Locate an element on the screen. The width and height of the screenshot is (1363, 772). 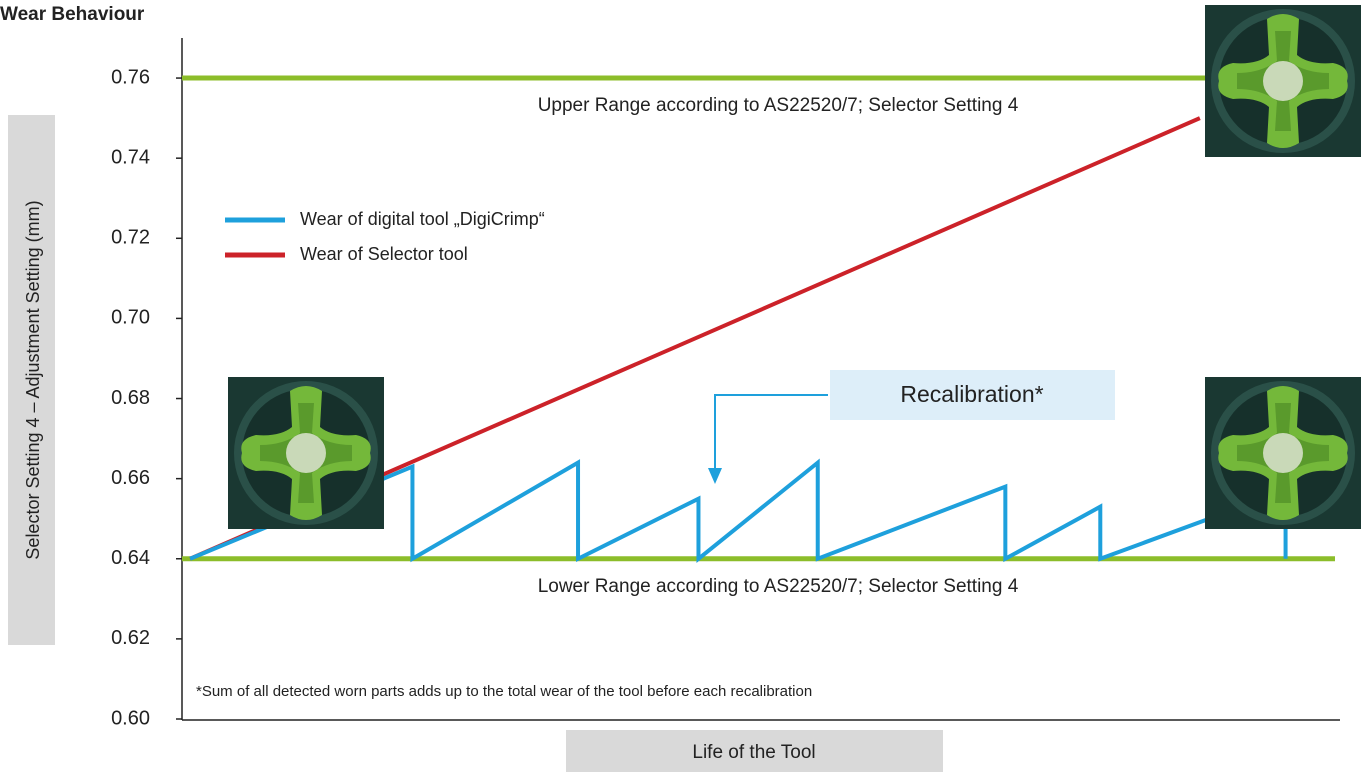
callout-arrow is located at coordinates (771, 432).